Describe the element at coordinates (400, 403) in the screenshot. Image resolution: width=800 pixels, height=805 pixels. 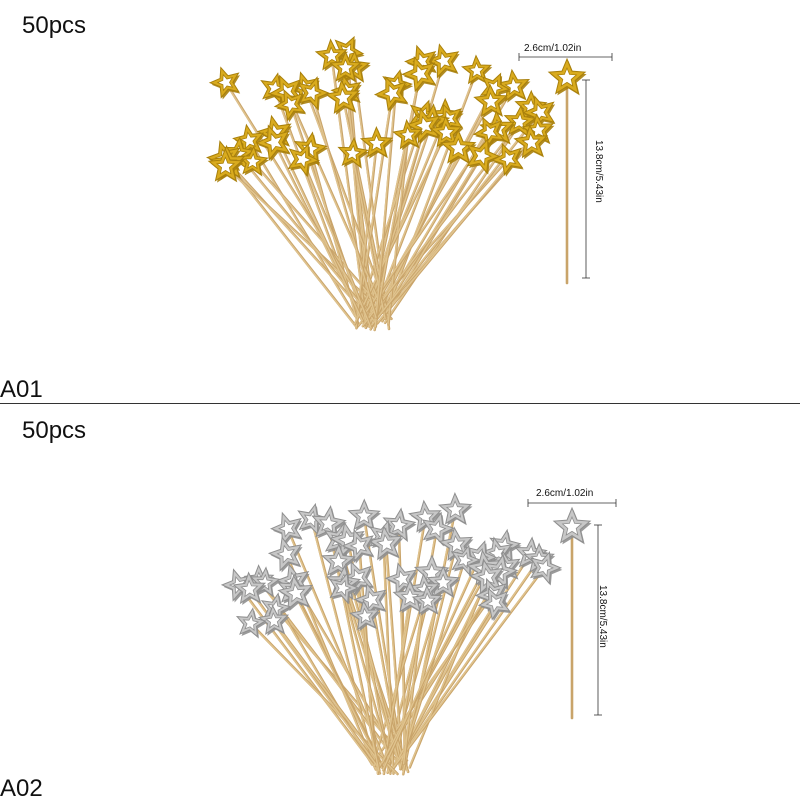
I see `panel-divider` at that location.